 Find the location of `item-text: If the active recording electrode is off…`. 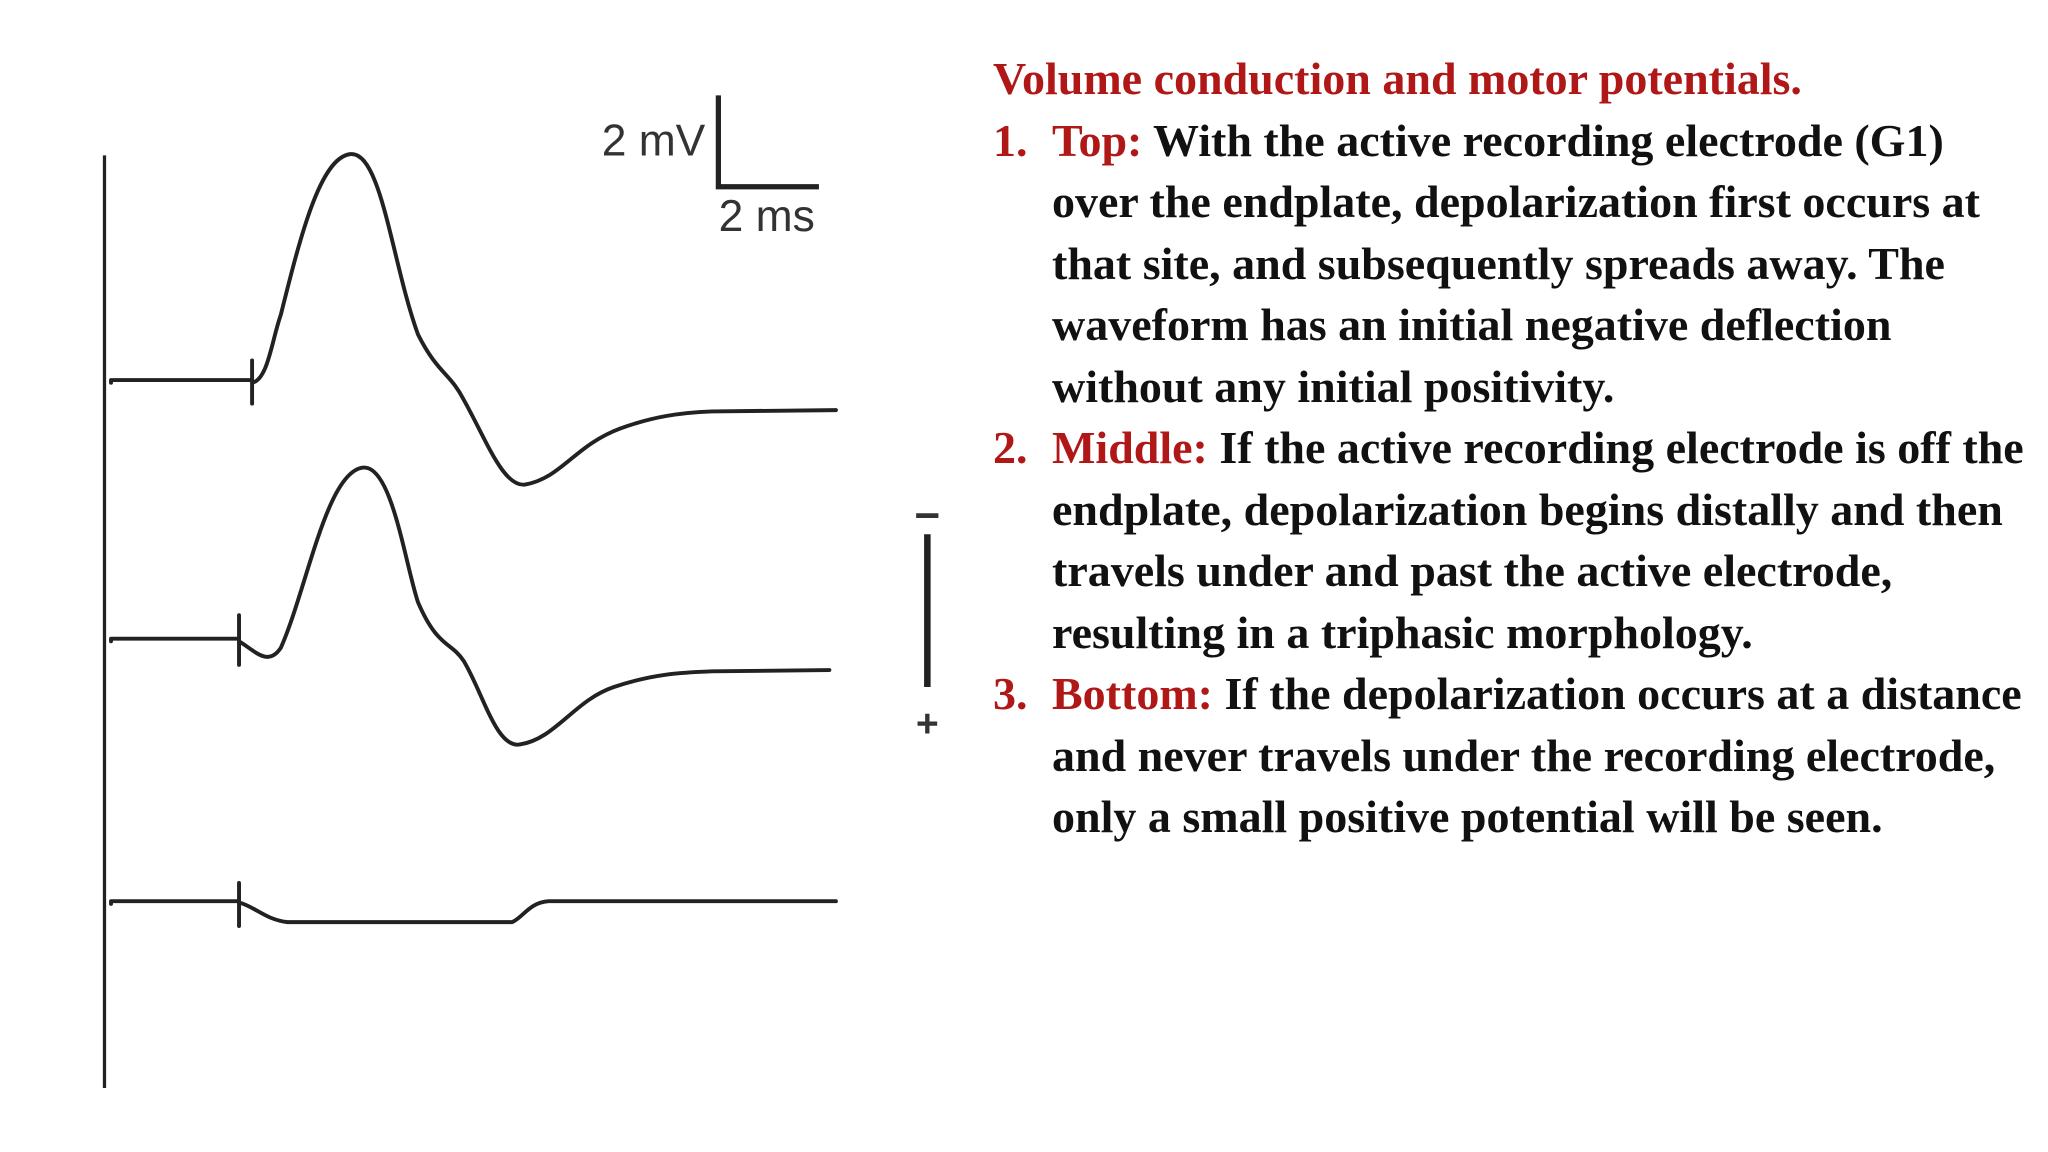

item-text: If the active recording electrode is off… is located at coordinates (1538, 540).